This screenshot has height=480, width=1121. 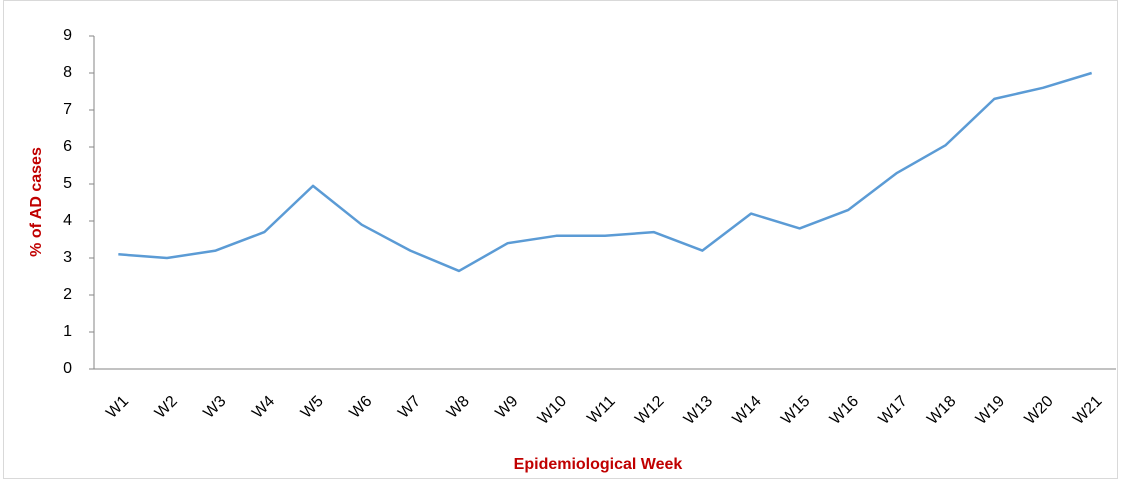 I want to click on y-tick-label: 4, so click(x=67, y=220).